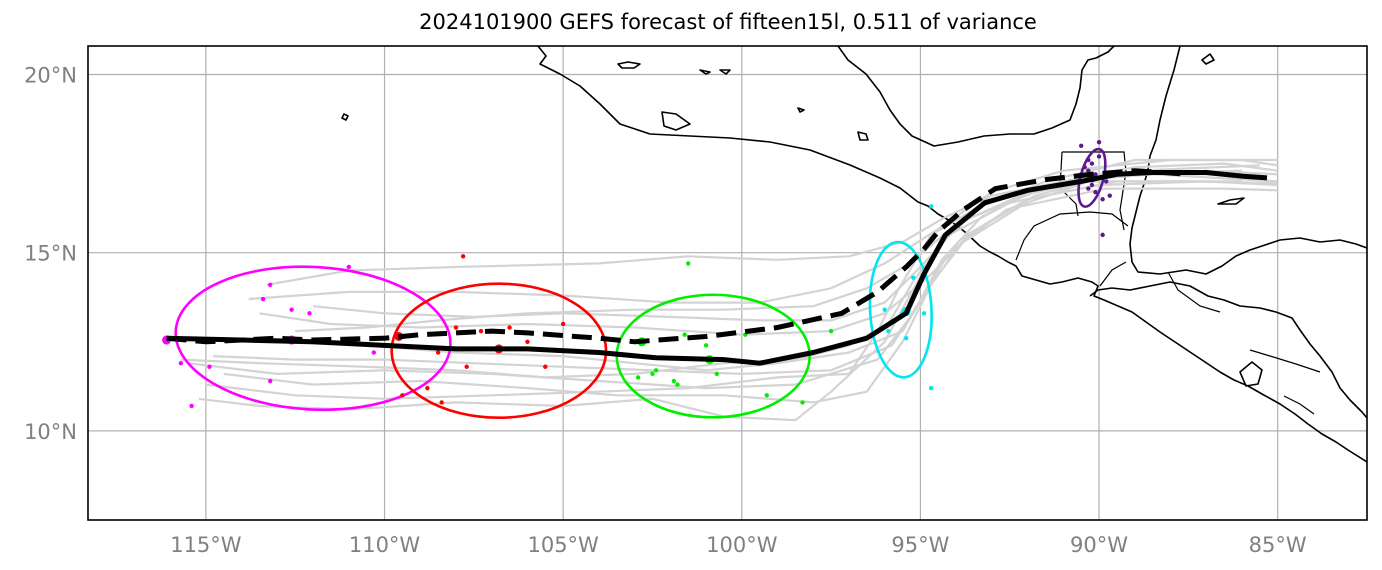 This screenshot has height=570, width=1382. What do you see at coordinates (385, 545) in the screenshot?
I see `x-tick-label: 110°W` at bounding box center [385, 545].